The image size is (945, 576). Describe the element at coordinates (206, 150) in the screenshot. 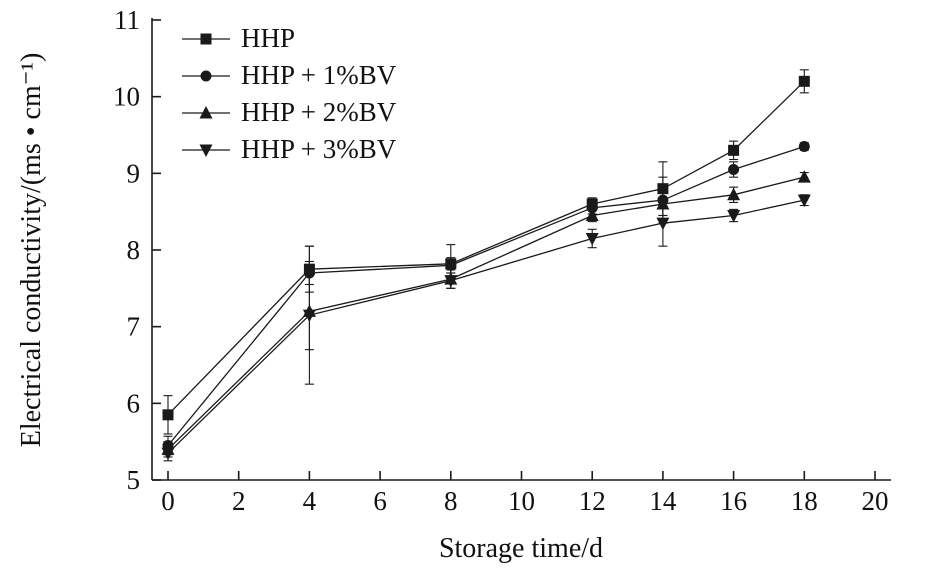

I see `triangle-down-marker-icon` at that location.